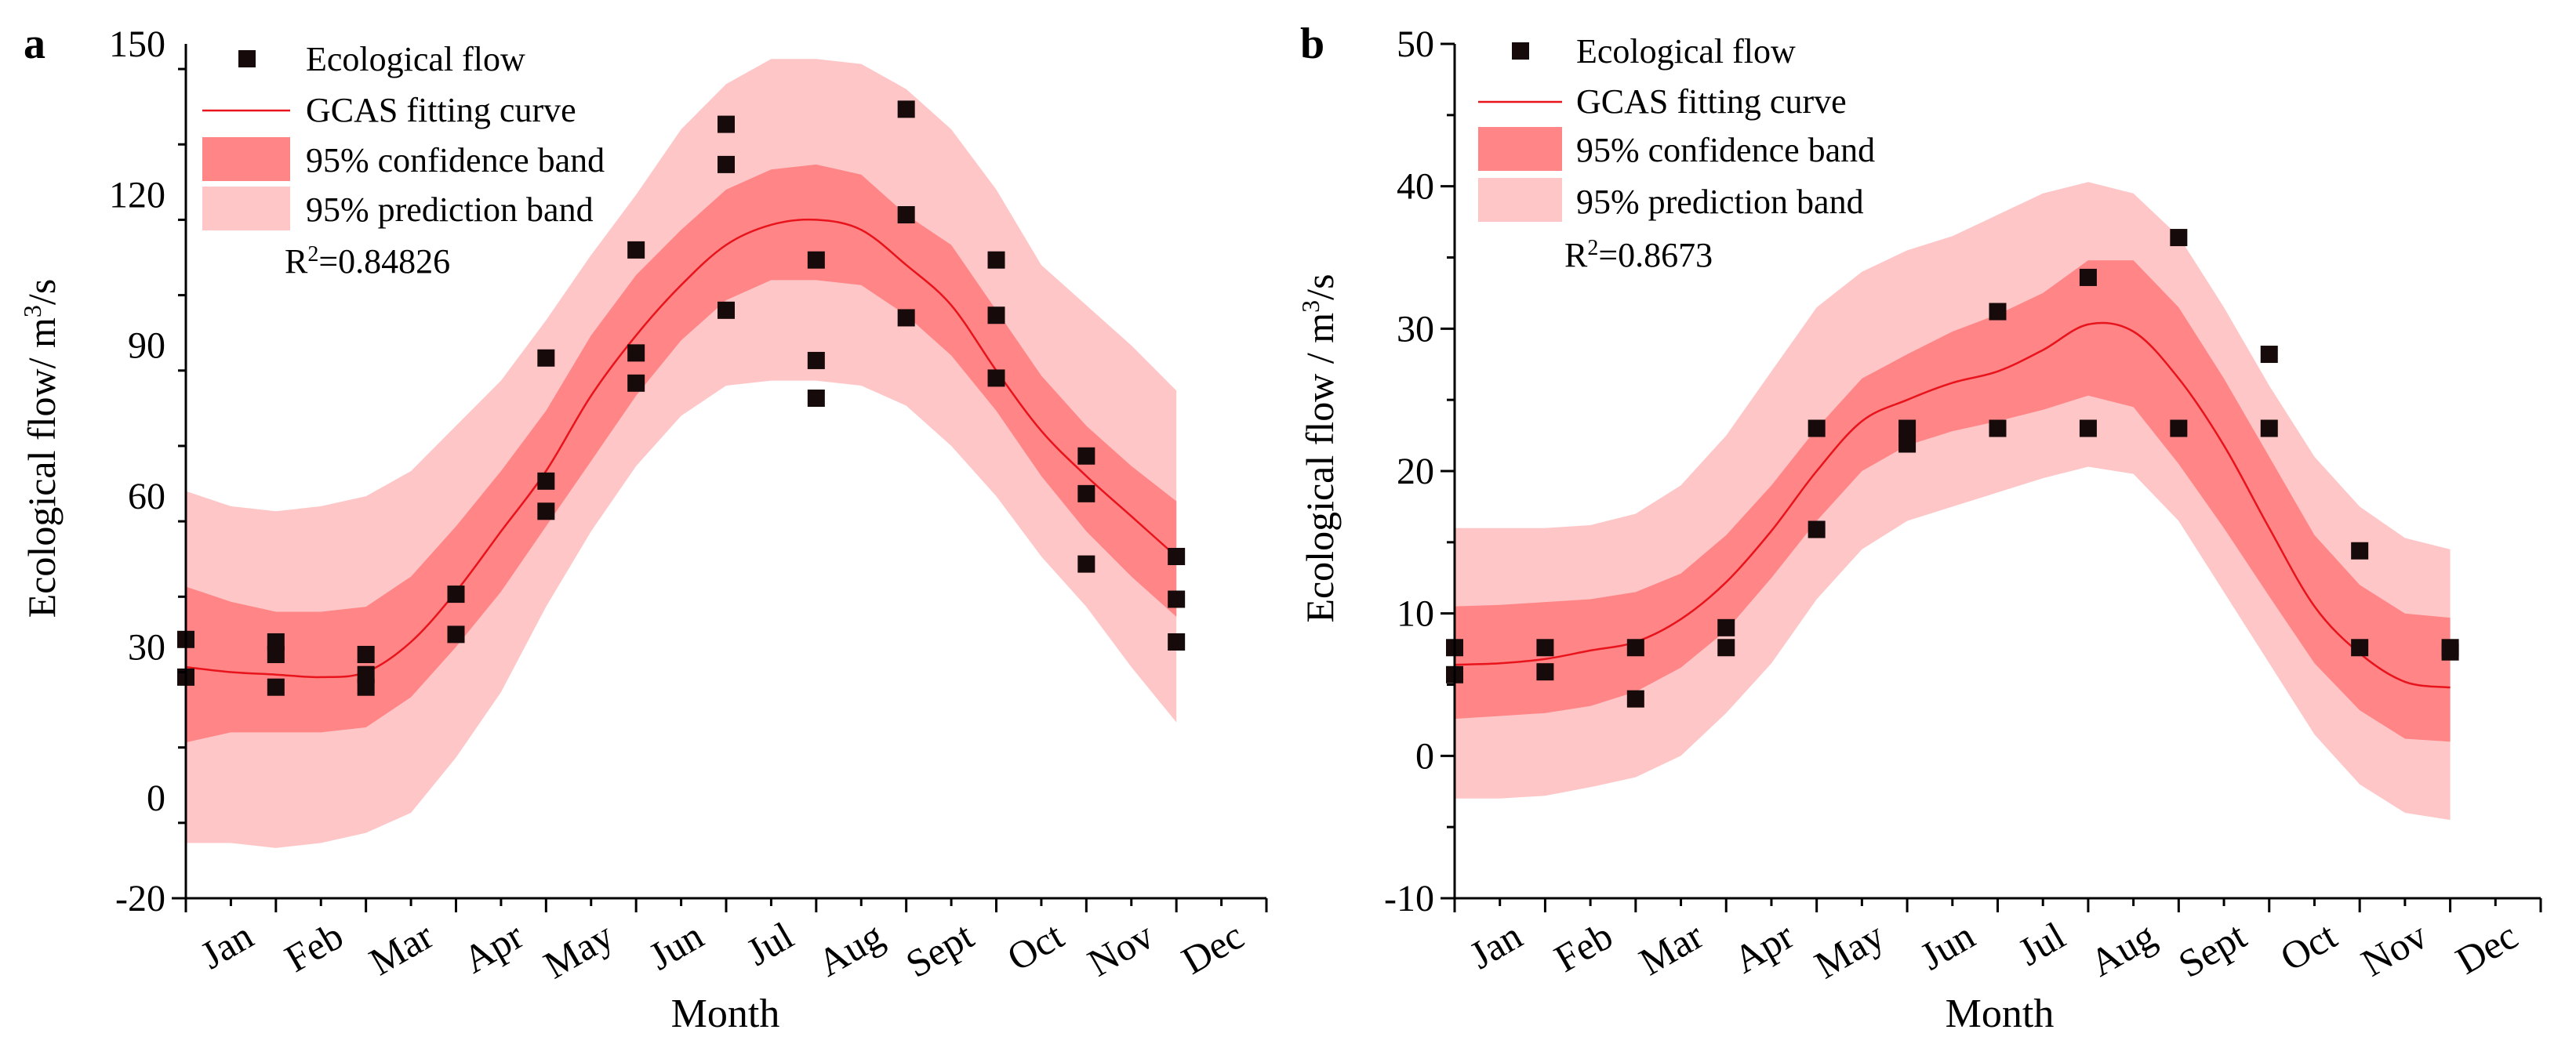 The height and width of the screenshot is (1055, 2576). Describe the element at coordinates (1415, 45) in the screenshot. I see `y-tick-label: 50` at that location.